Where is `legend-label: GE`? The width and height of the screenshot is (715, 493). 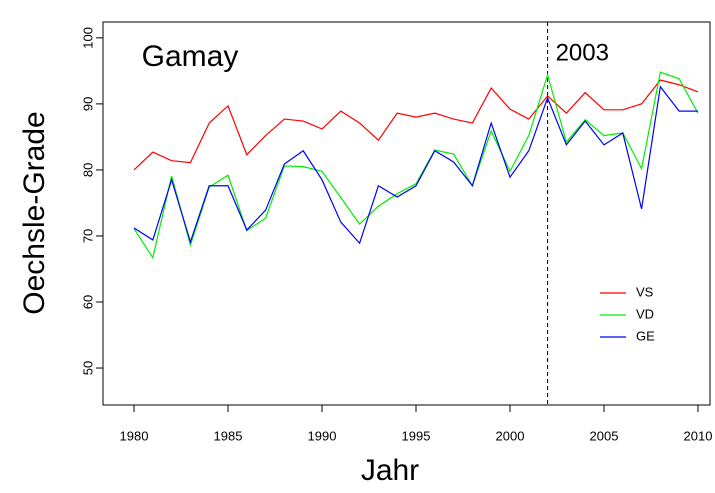
legend-label: GE is located at coordinates (645, 335).